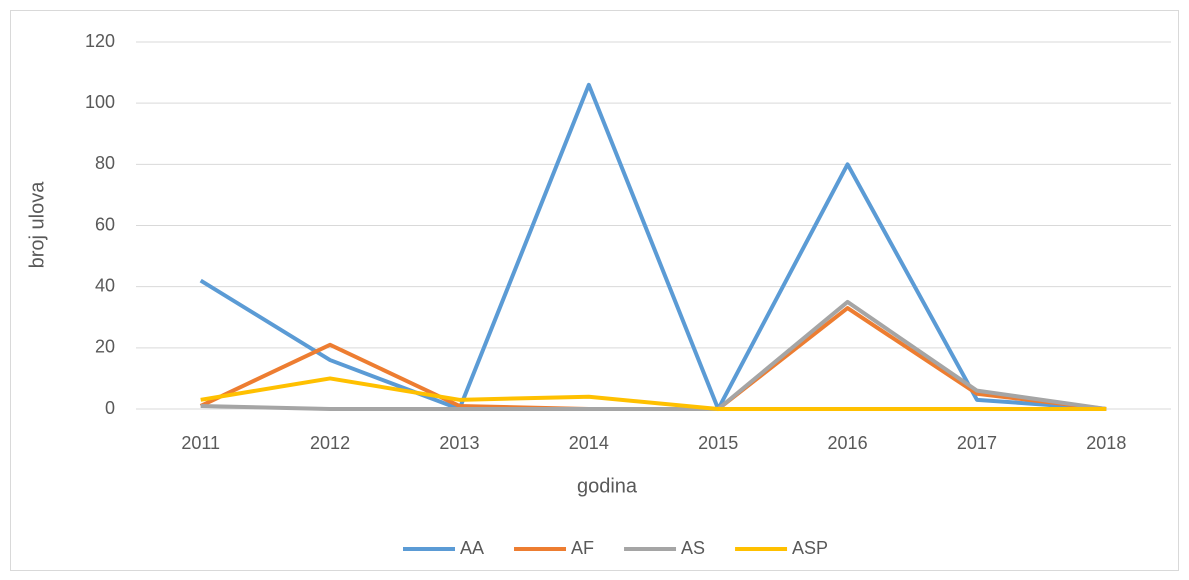  Describe the element at coordinates (589, 443) in the screenshot. I see `x-tick-label: 2014` at that location.